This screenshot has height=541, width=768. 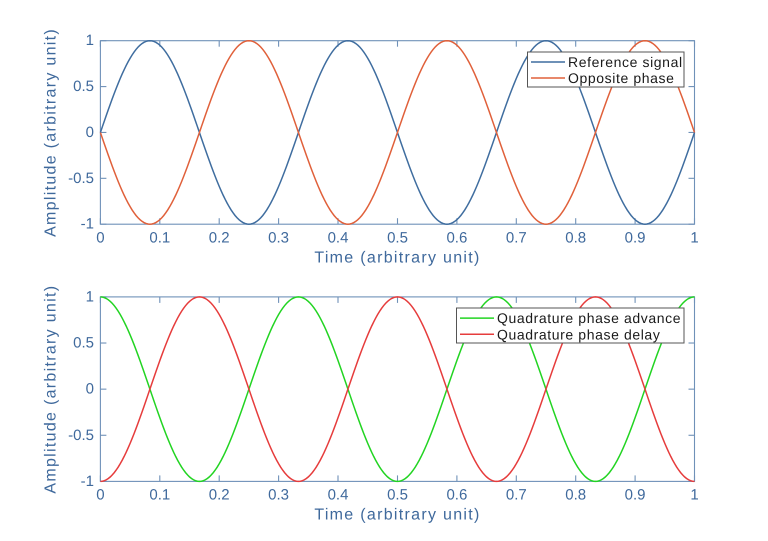 I want to click on svg-text: Quadrature phase advance, so click(x=589, y=318).